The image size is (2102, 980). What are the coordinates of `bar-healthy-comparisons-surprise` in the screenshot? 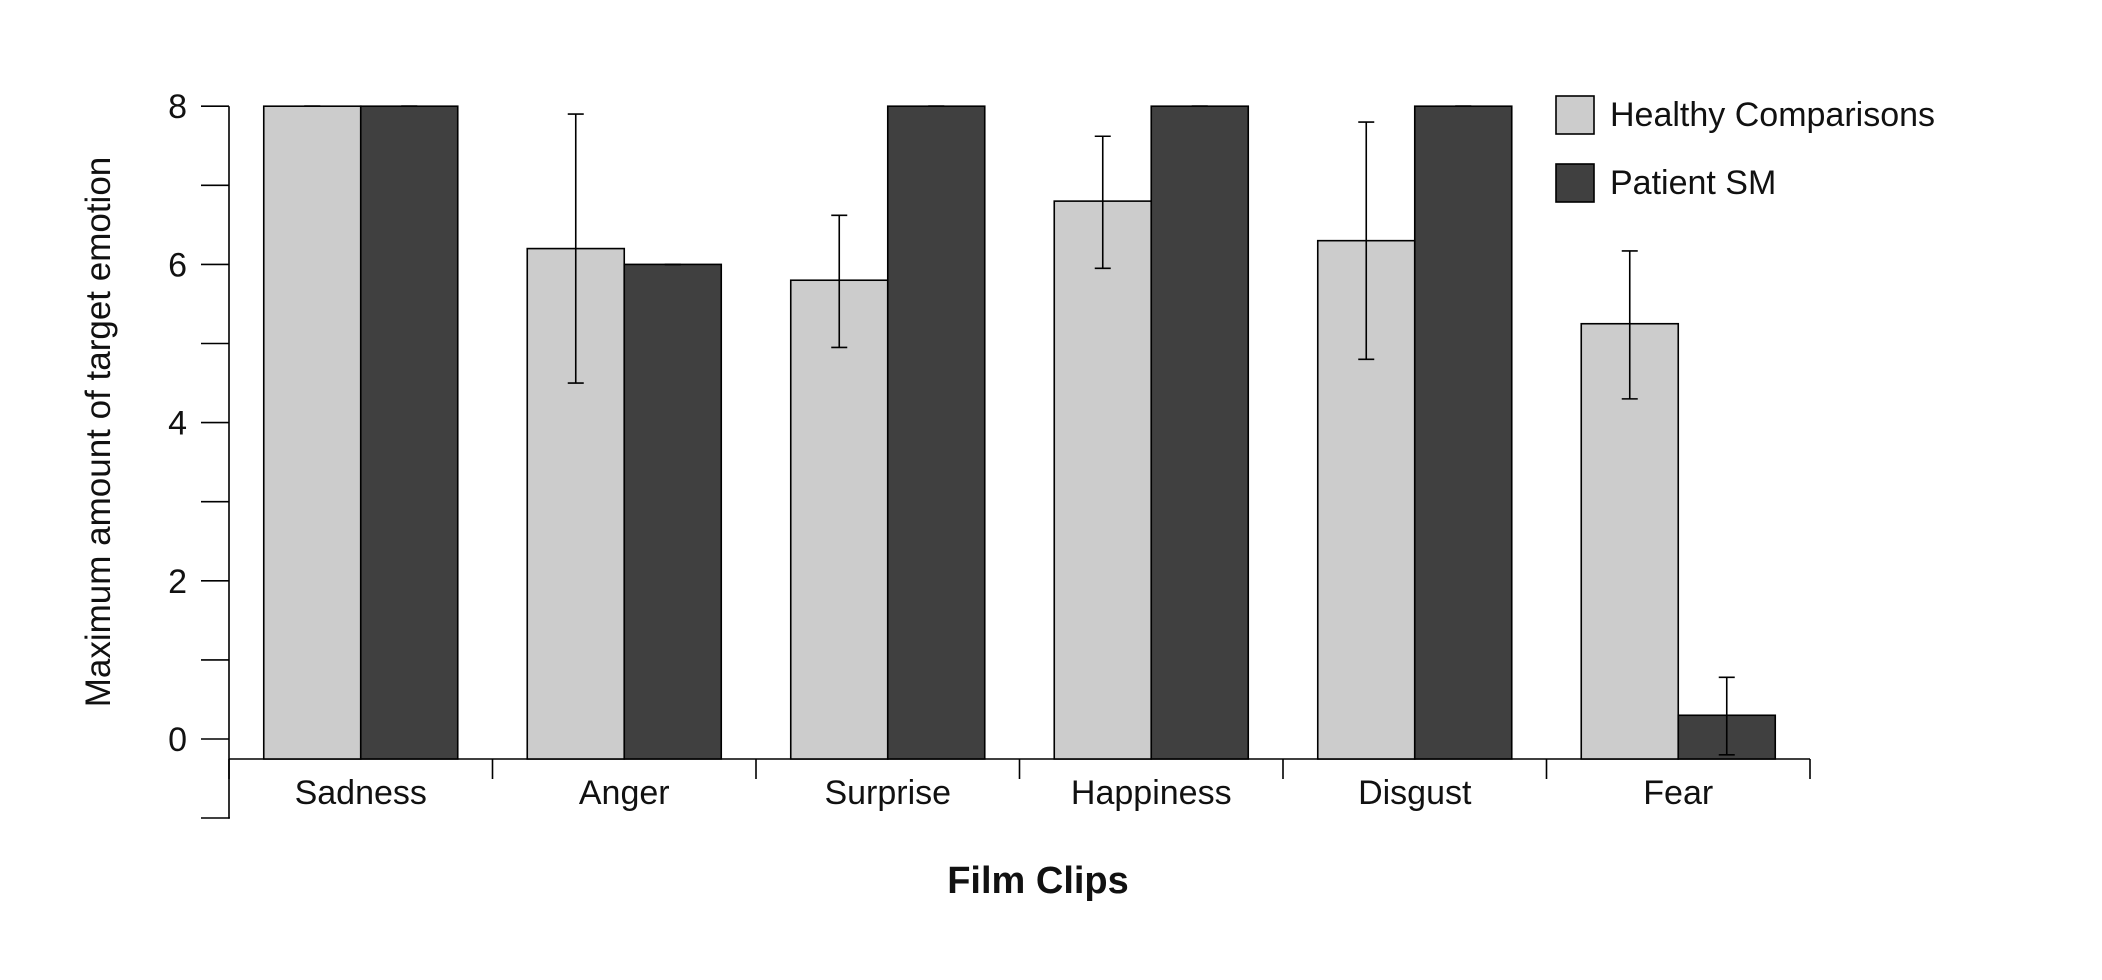 It's located at (839, 519).